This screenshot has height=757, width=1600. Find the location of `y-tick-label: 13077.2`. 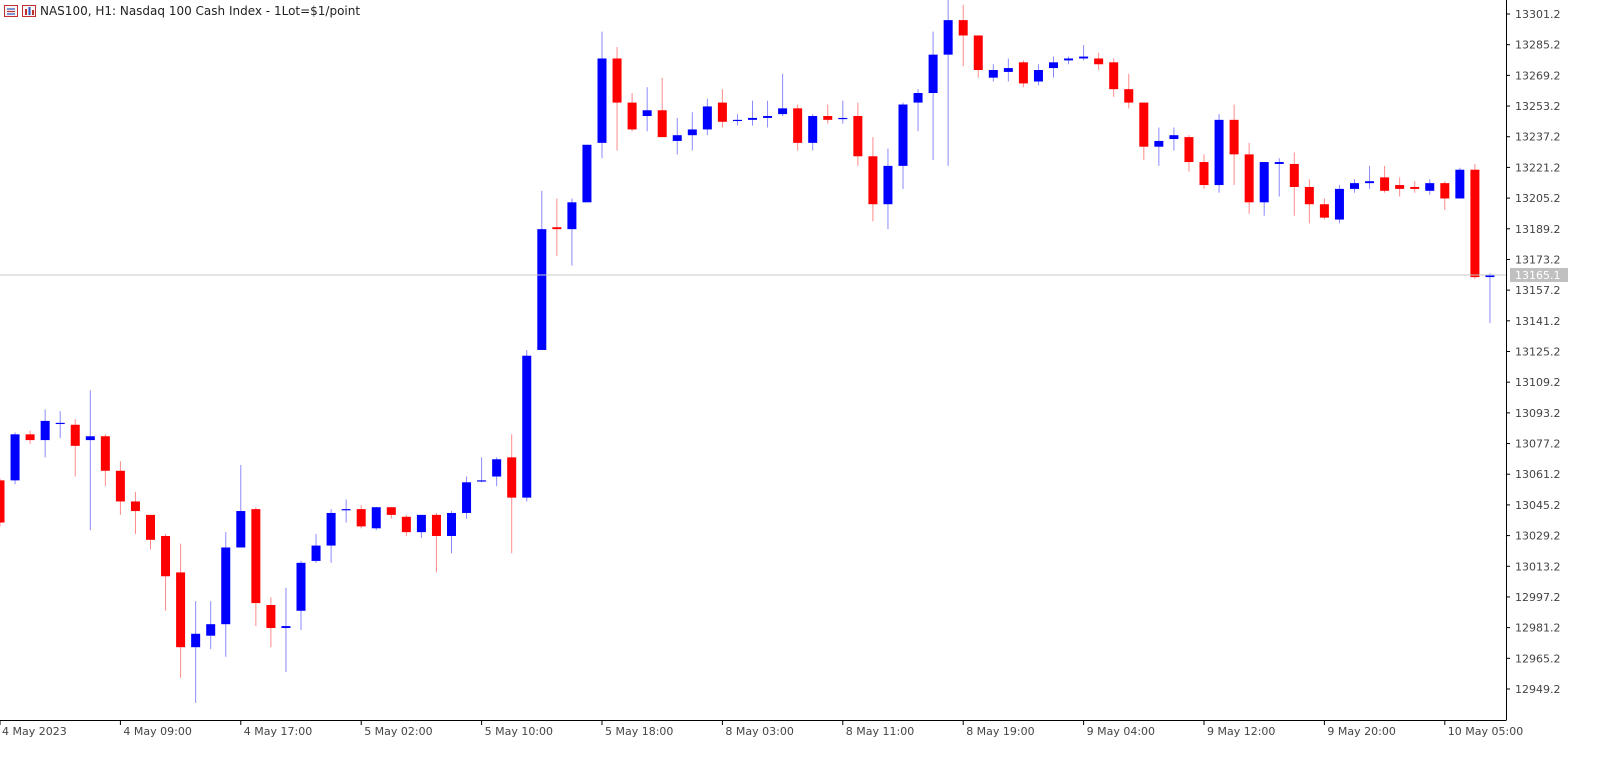

y-tick-label: 13077.2 is located at coordinates (1538, 444).